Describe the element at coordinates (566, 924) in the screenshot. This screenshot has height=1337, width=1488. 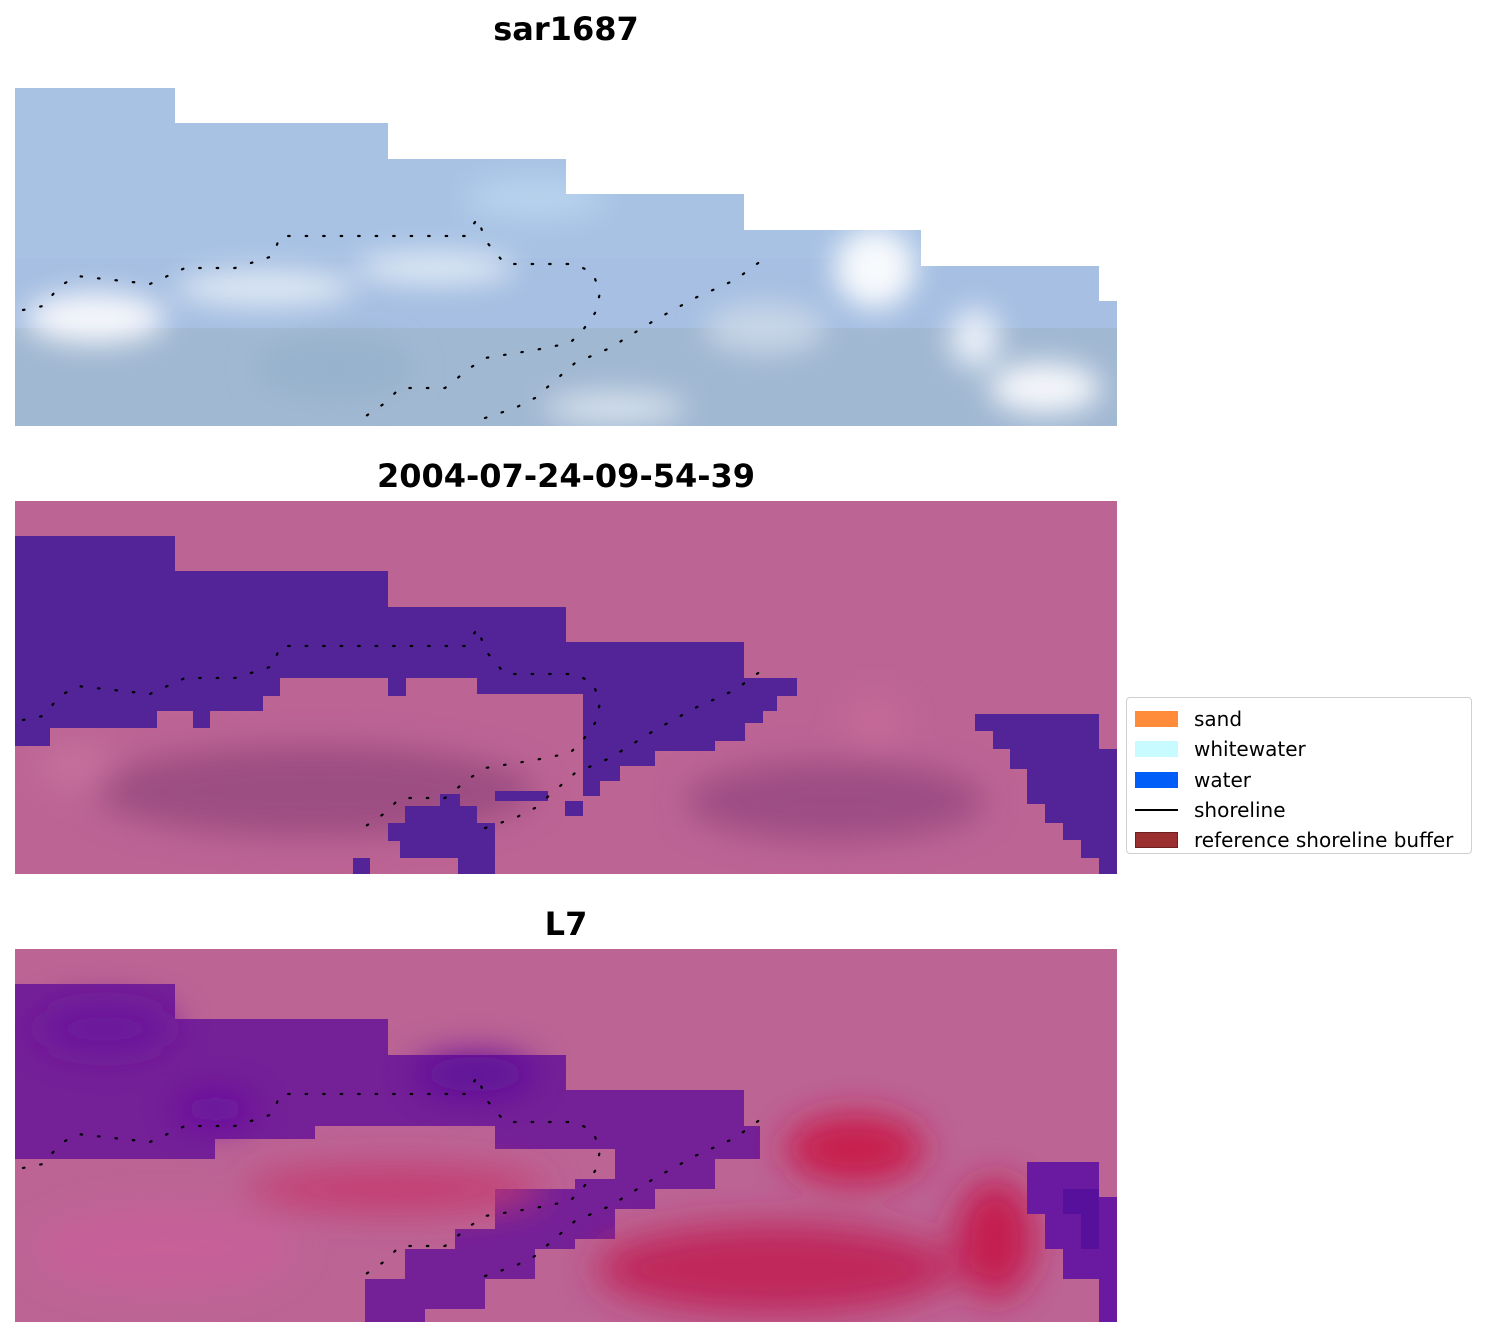
I see `panel-title-satellite: L7` at that location.